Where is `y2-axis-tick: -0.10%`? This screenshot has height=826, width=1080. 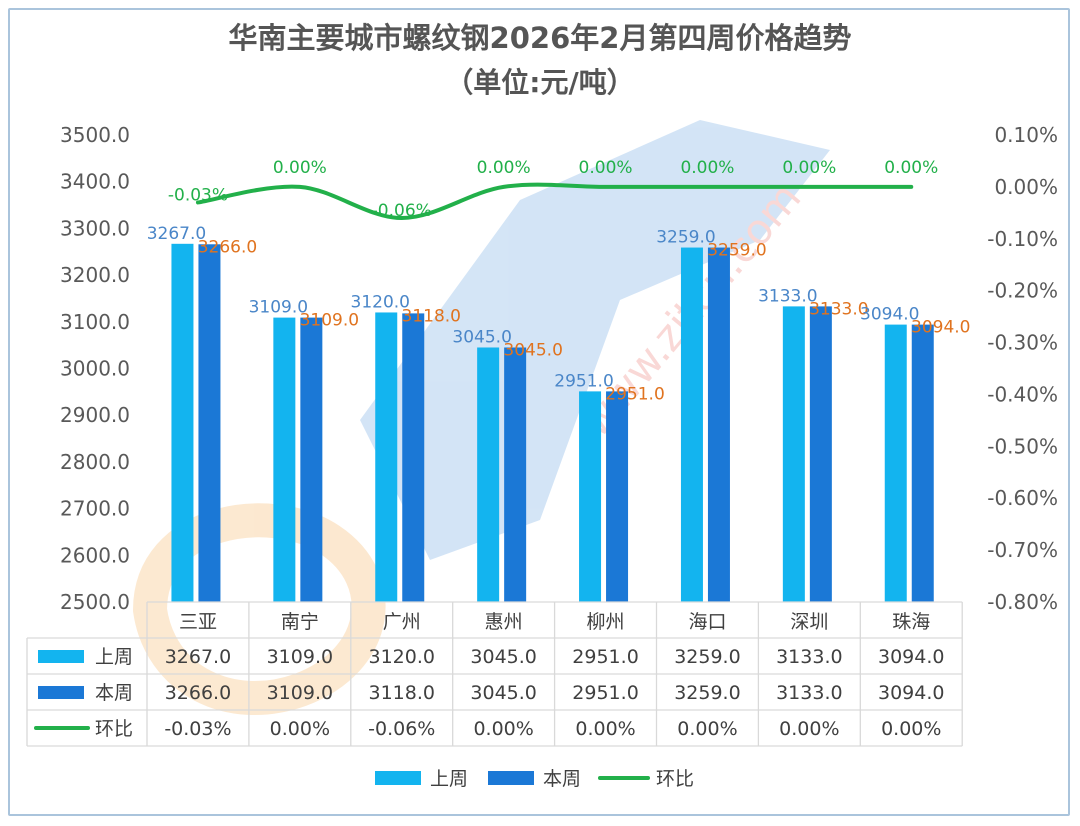 y2-axis-tick: -0.10% is located at coordinates (1022, 239).